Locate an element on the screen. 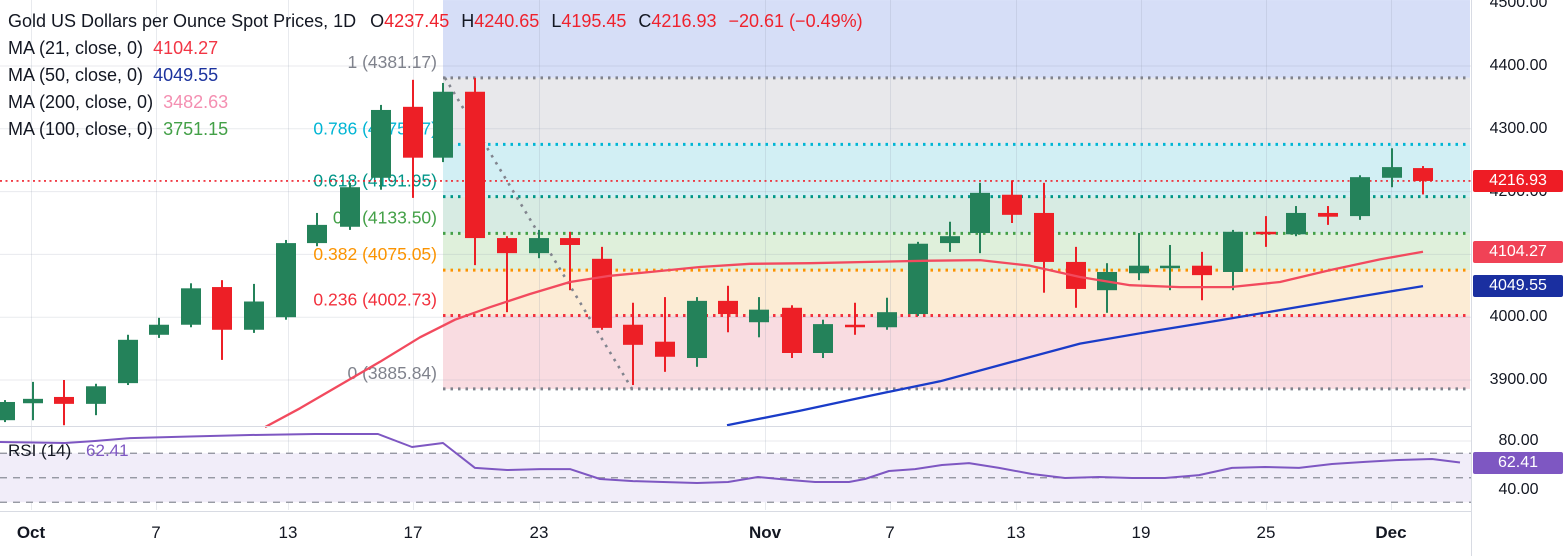 Image resolution: width=1564 pixels, height=556 pixels. ma50-line is located at coordinates (1075, 355).